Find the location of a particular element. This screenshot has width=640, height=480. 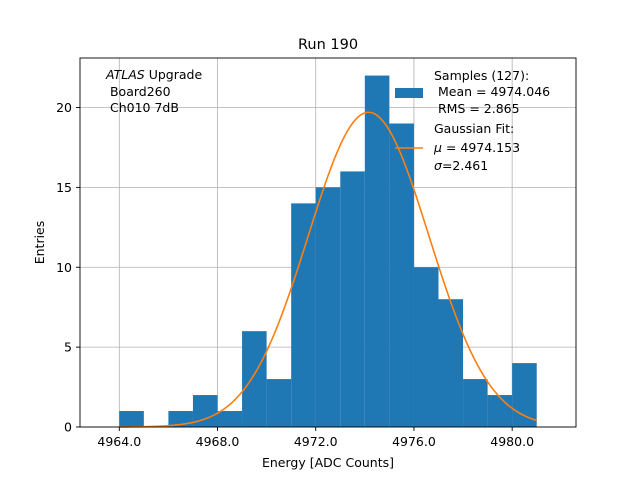

x-tick-label: 4980.0 is located at coordinates (512, 441).